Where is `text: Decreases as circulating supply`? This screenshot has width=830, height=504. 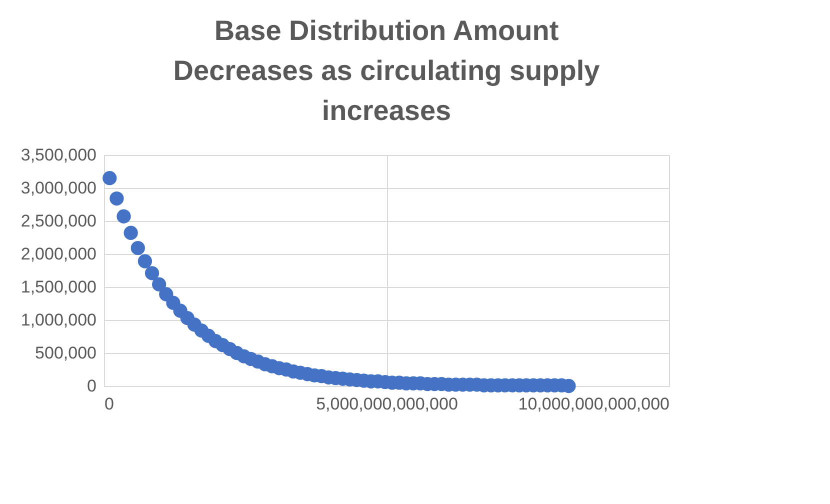 text: Decreases as circulating supply is located at coordinates (386, 70).